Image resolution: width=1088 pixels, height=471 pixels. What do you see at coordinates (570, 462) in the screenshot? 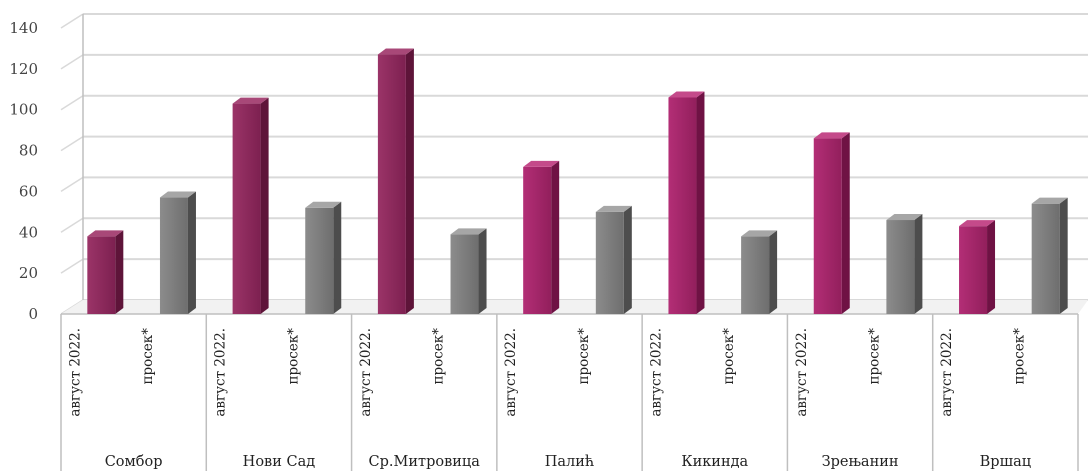
I see `group-label: Палић` at bounding box center [570, 462].